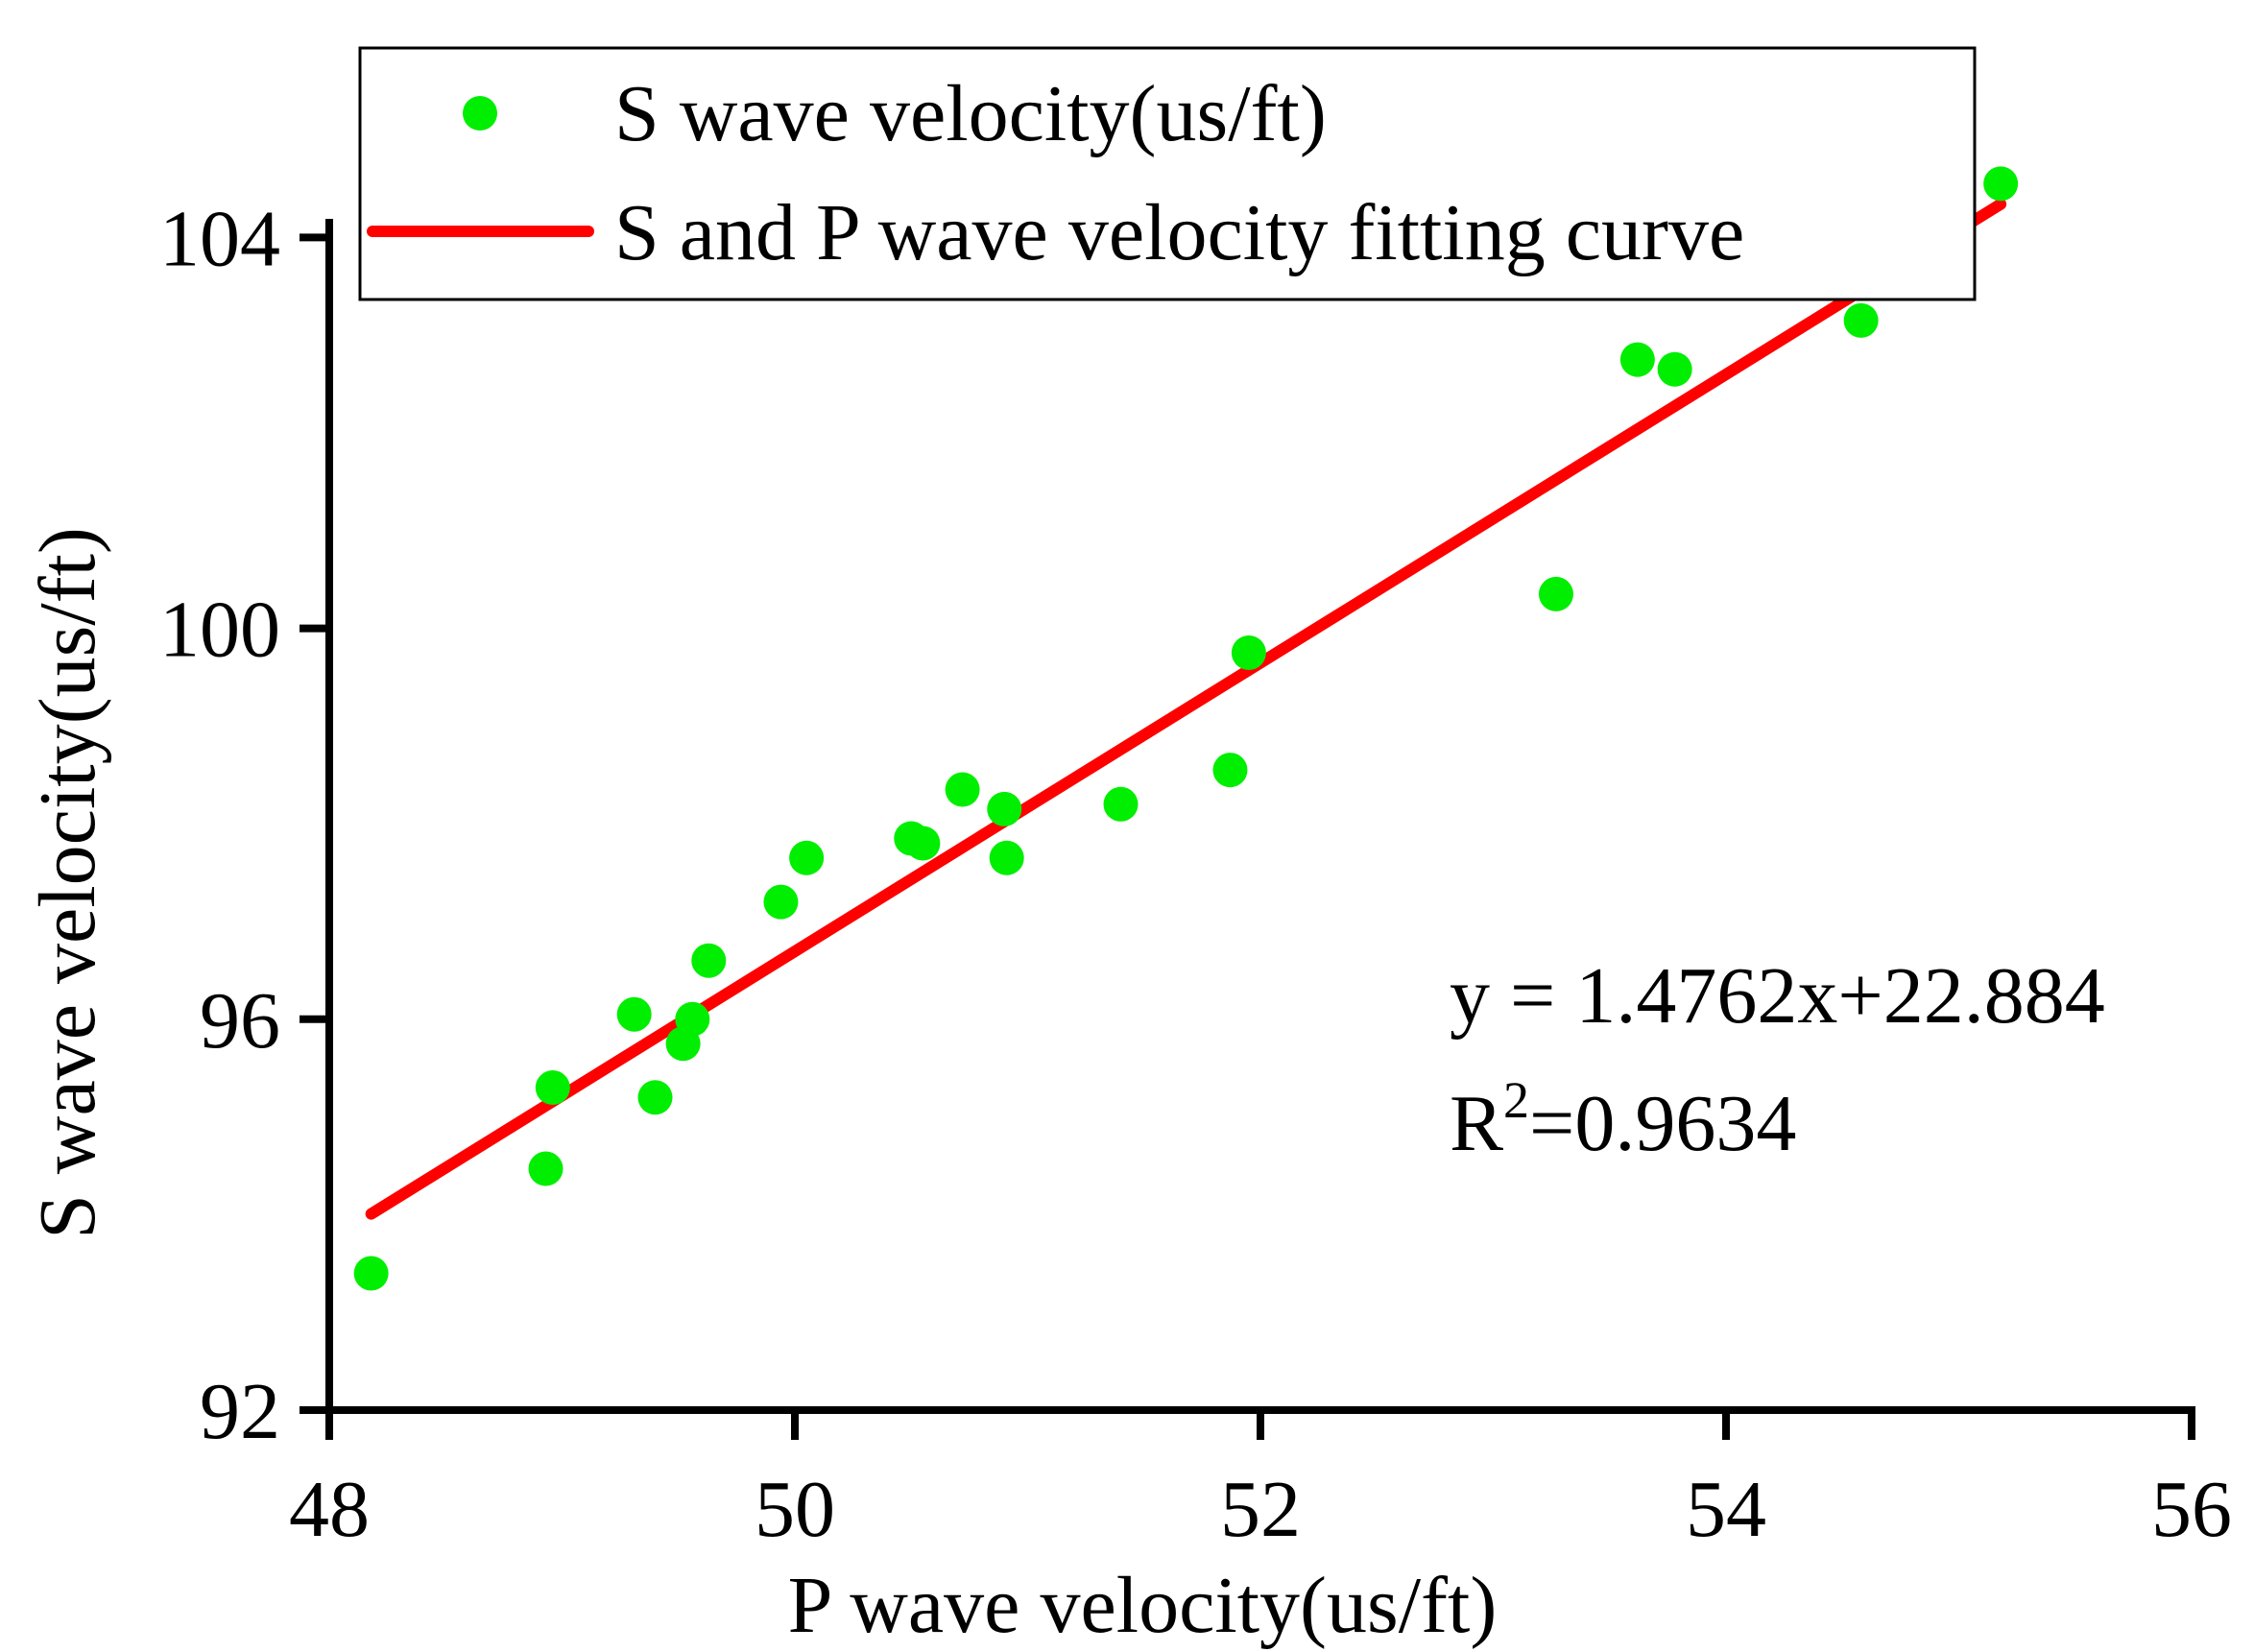 This screenshot has height=1652, width=2254. I want to click on r-squared-value: =0.9634, so click(1663, 1123).